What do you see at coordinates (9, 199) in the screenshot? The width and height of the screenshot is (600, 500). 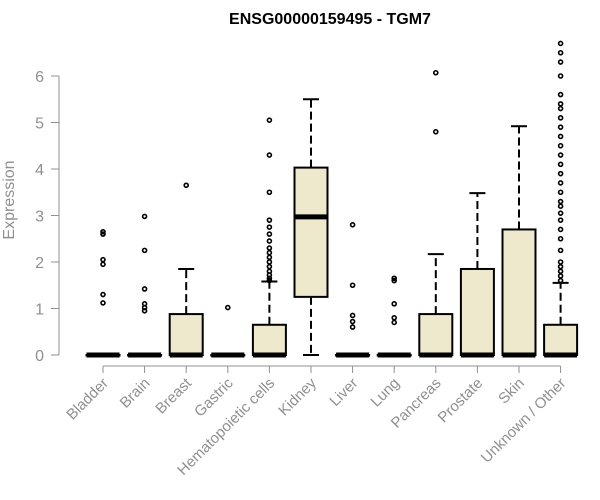 I see `y-axis-label: Expression` at bounding box center [9, 199].